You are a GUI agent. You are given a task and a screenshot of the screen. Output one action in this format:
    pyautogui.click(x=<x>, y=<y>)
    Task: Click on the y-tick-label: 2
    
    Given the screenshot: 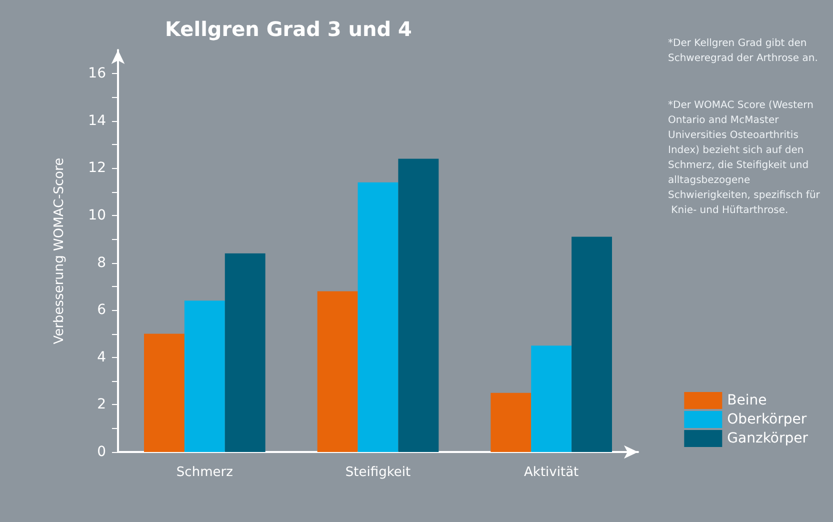 What is the action you would take?
    pyautogui.click(x=101, y=404)
    